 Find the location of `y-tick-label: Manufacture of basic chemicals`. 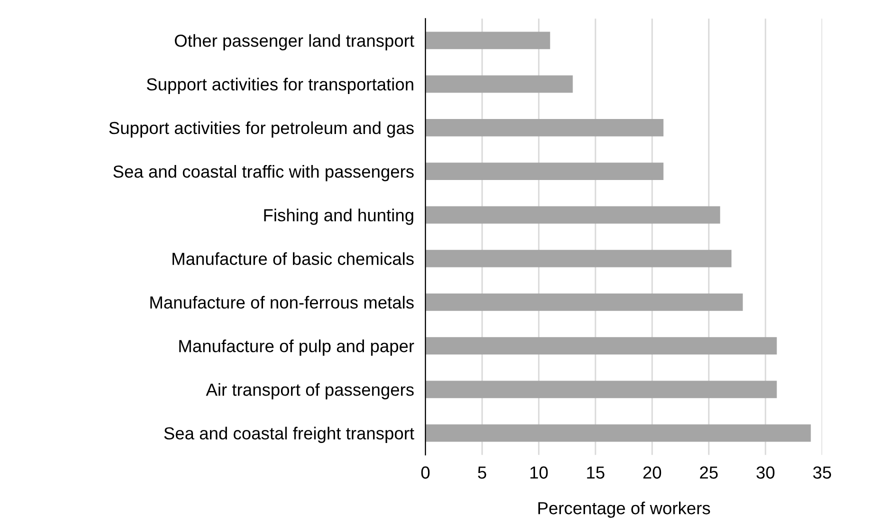

y-tick-label: Manufacture of basic chemicals is located at coordinates (293, 259).